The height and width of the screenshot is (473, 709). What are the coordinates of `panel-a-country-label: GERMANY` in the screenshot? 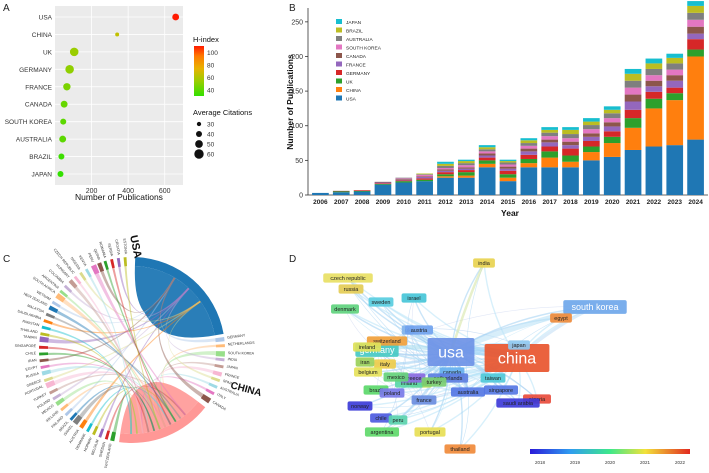 It's located at (36, 70).